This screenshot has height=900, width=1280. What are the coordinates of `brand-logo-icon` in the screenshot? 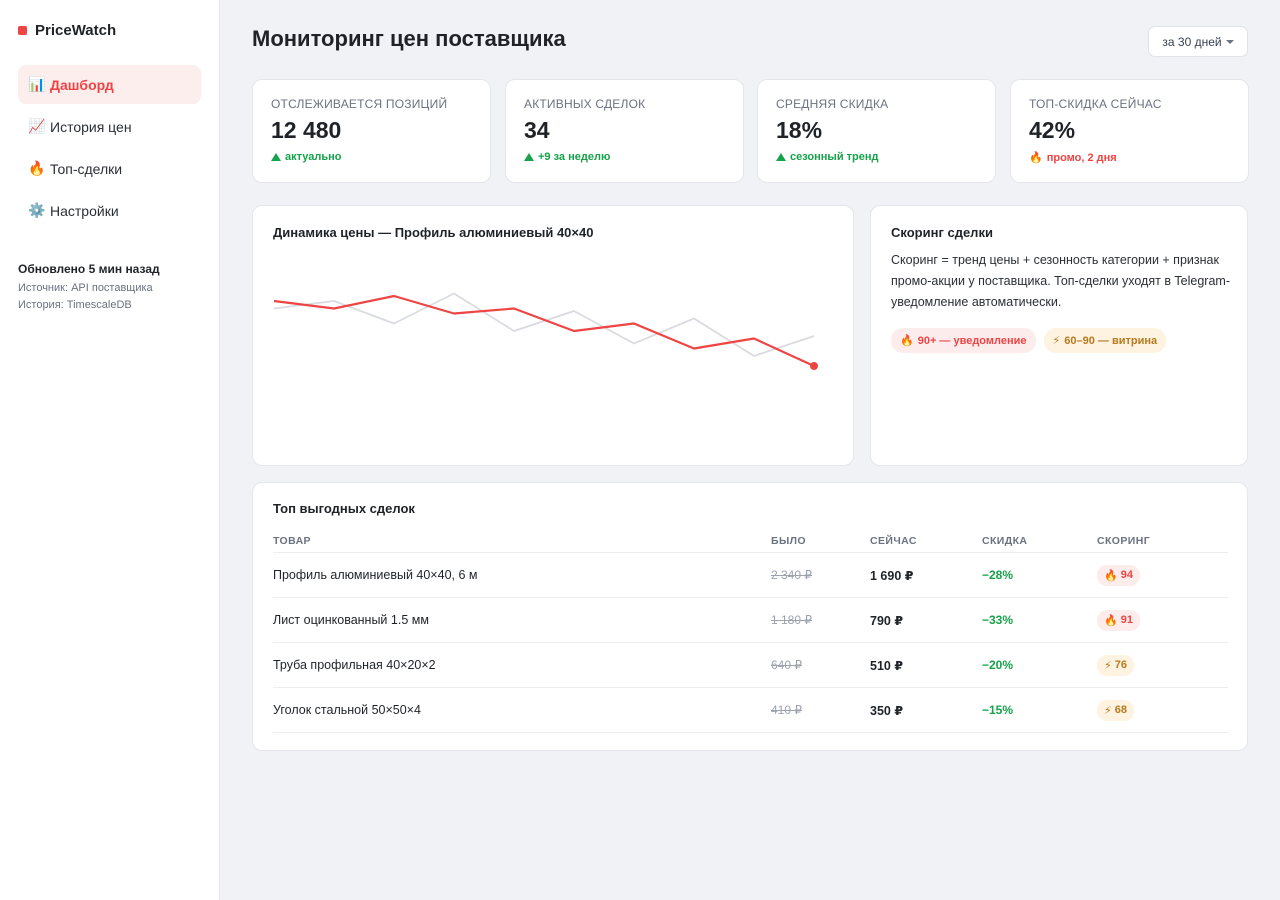 It's located at (22, 30).